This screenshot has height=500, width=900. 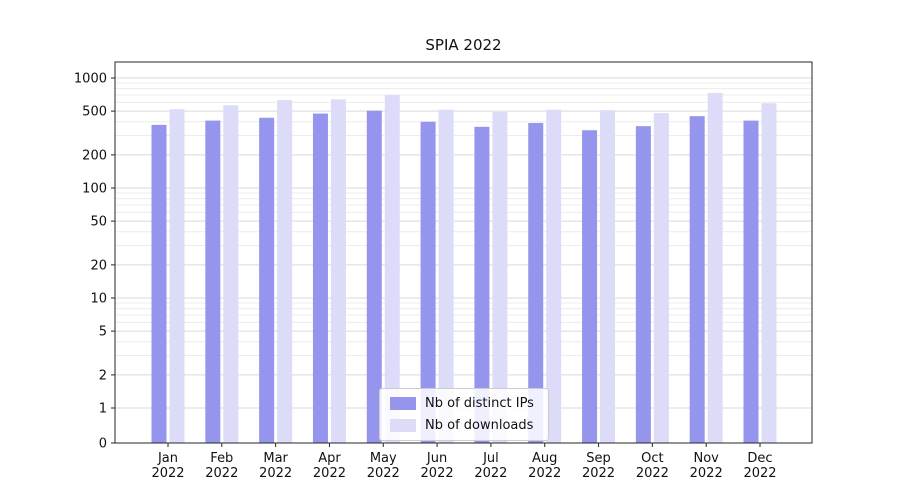 What do you see at coordinates (643, 285) in the screenshot?
I see `bar-distinct-ips-oct` at bounding box center [643, 285].